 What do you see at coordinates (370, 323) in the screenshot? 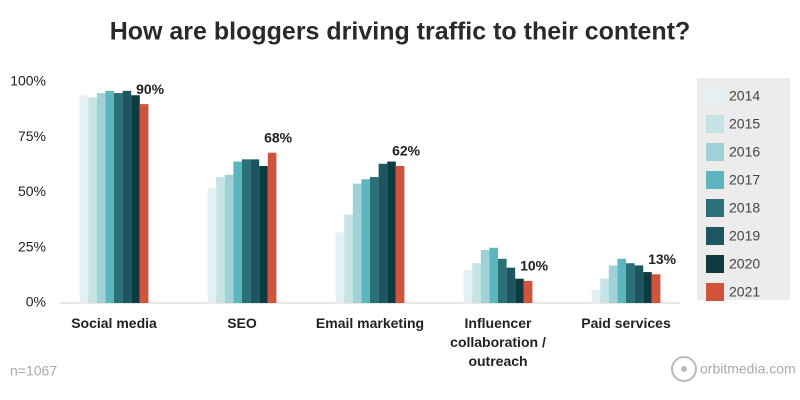
I see `x-tick-label: Email marketing` at bounding box center [370, 323].